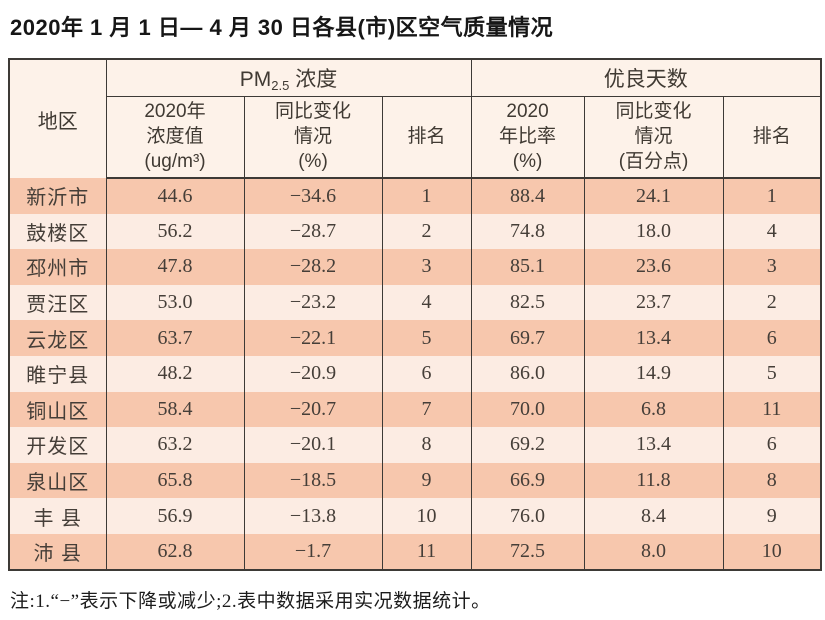  Describe the element at coordinates (653, 302) in the screenshot. I see `value-cell: 23.7` at that location.